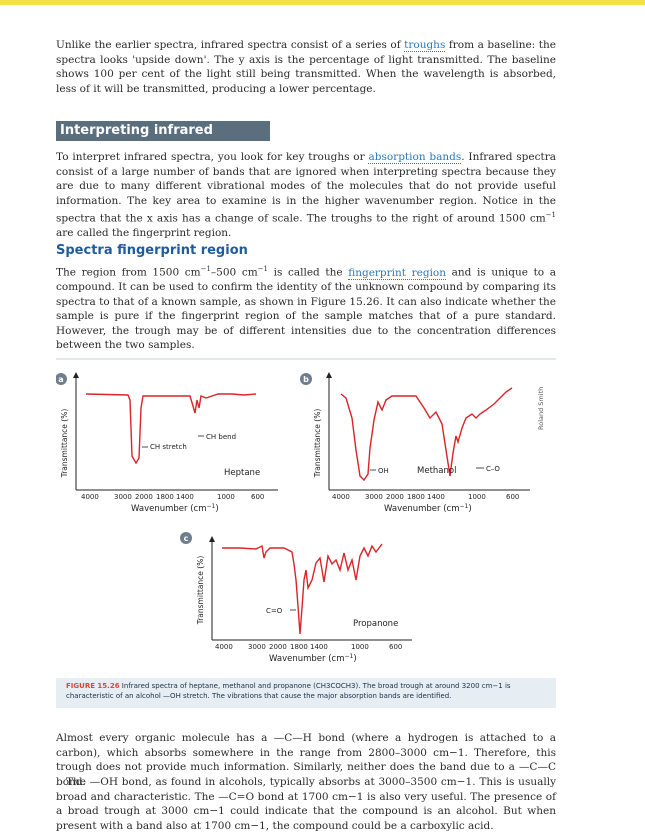 This screenshot has width=645, height=833. What do you see at coordinates (493, 469) in the screenshot?
I see `co-label: C–O` at bounding box center [493, 469].